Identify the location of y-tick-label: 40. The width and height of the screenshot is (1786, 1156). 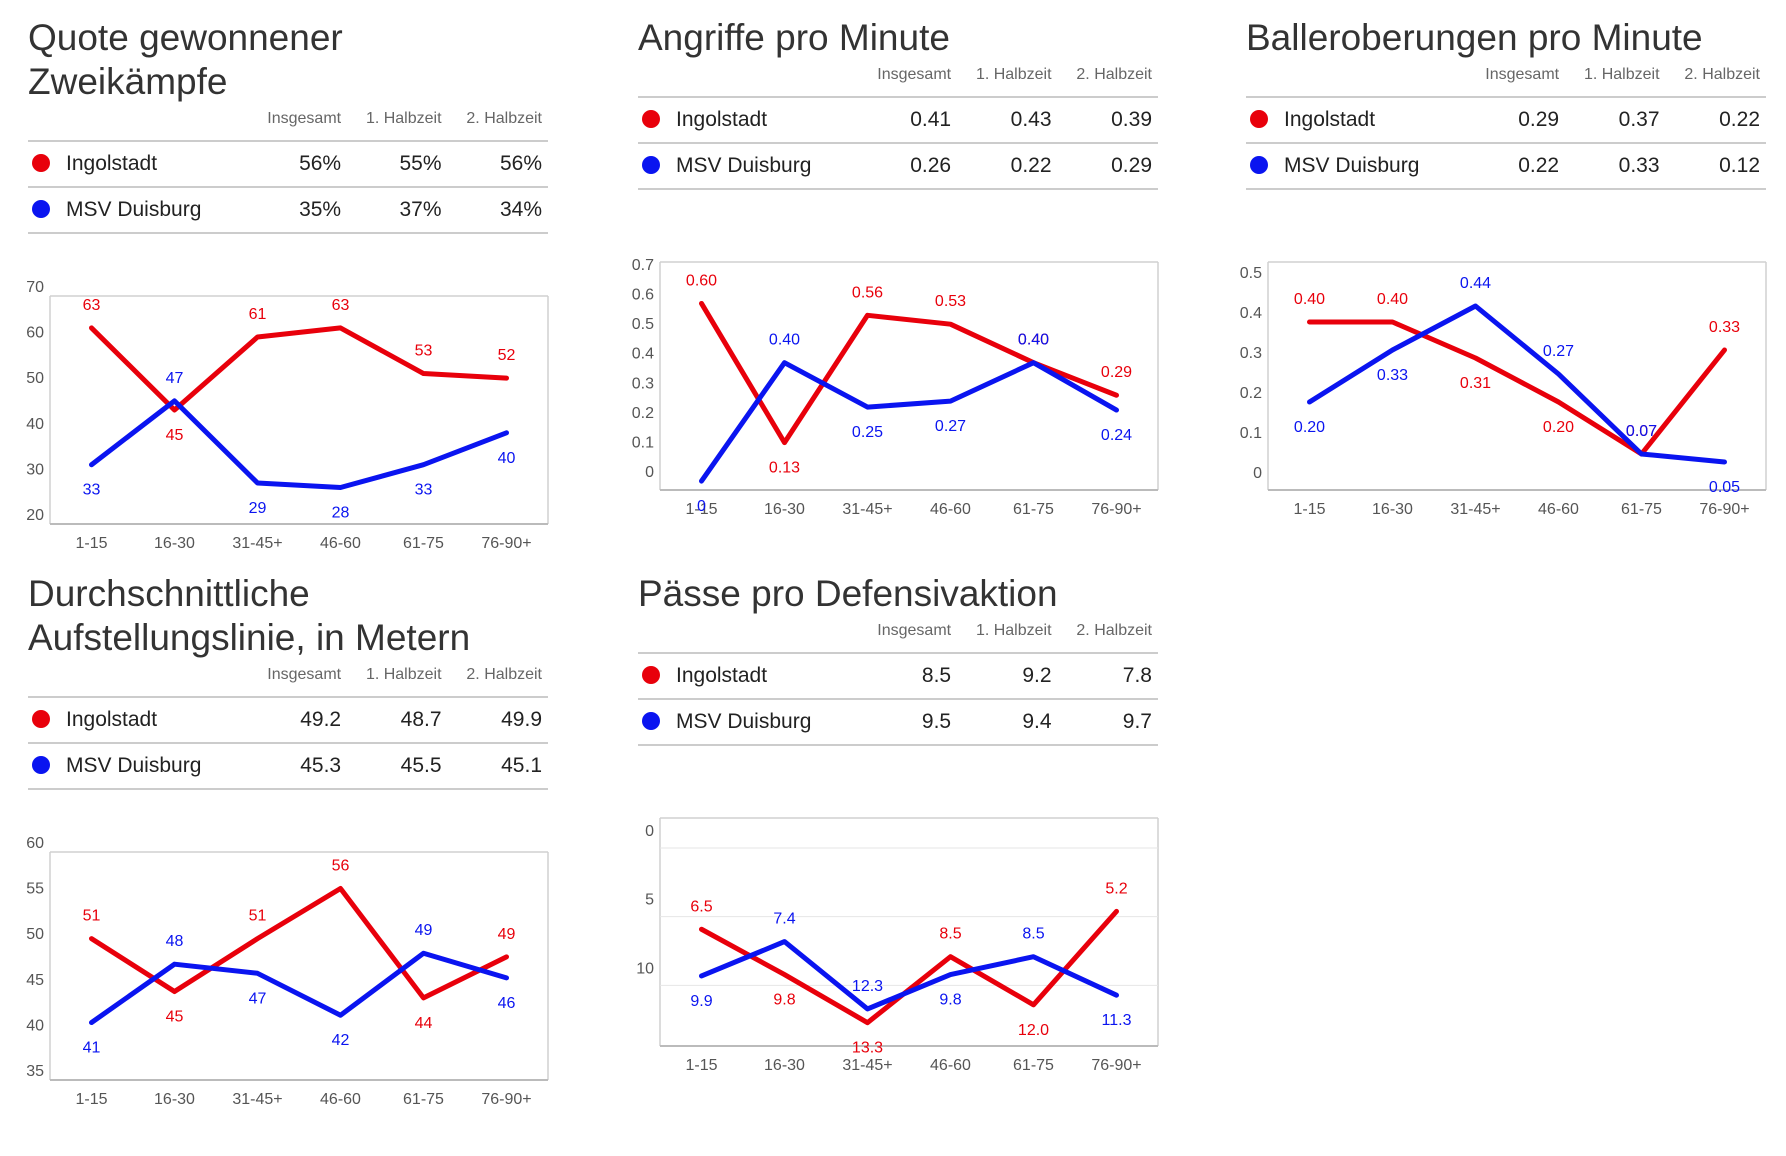
(35, 1025).